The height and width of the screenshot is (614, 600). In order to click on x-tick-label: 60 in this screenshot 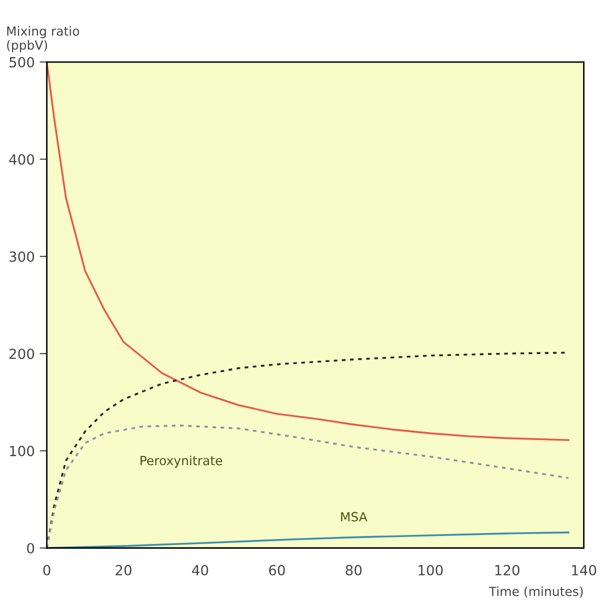, I will do `click(277, 570)`.